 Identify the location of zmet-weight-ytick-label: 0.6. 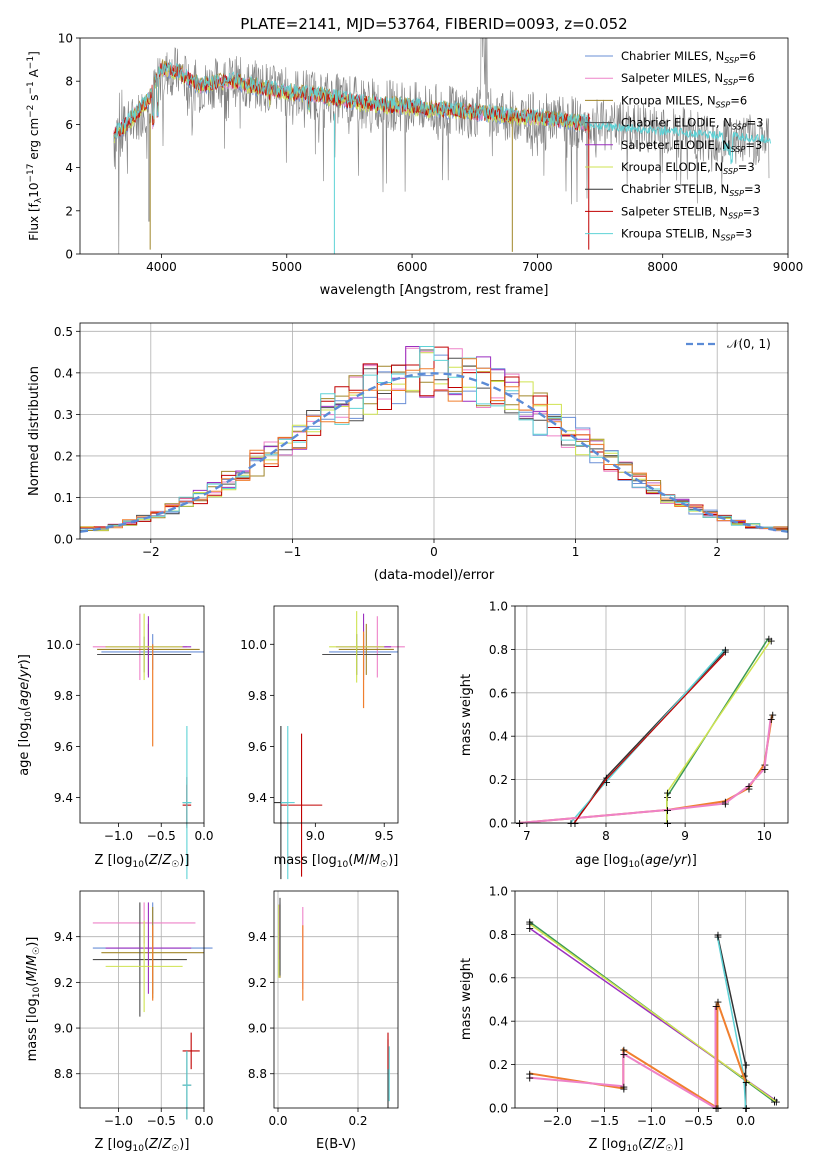
(498, 978).